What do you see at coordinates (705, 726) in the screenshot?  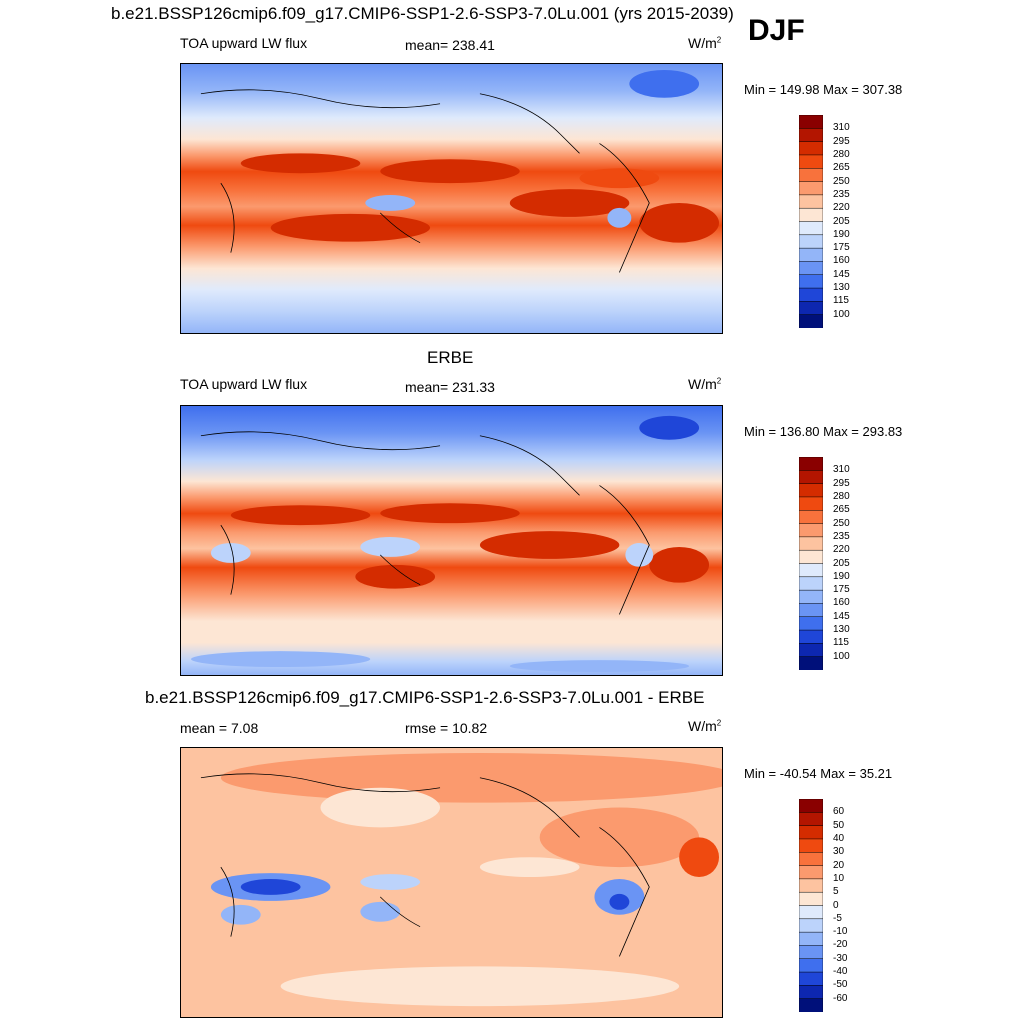 I see `panel3-units: W/m2` at bounding box center [705, 726].